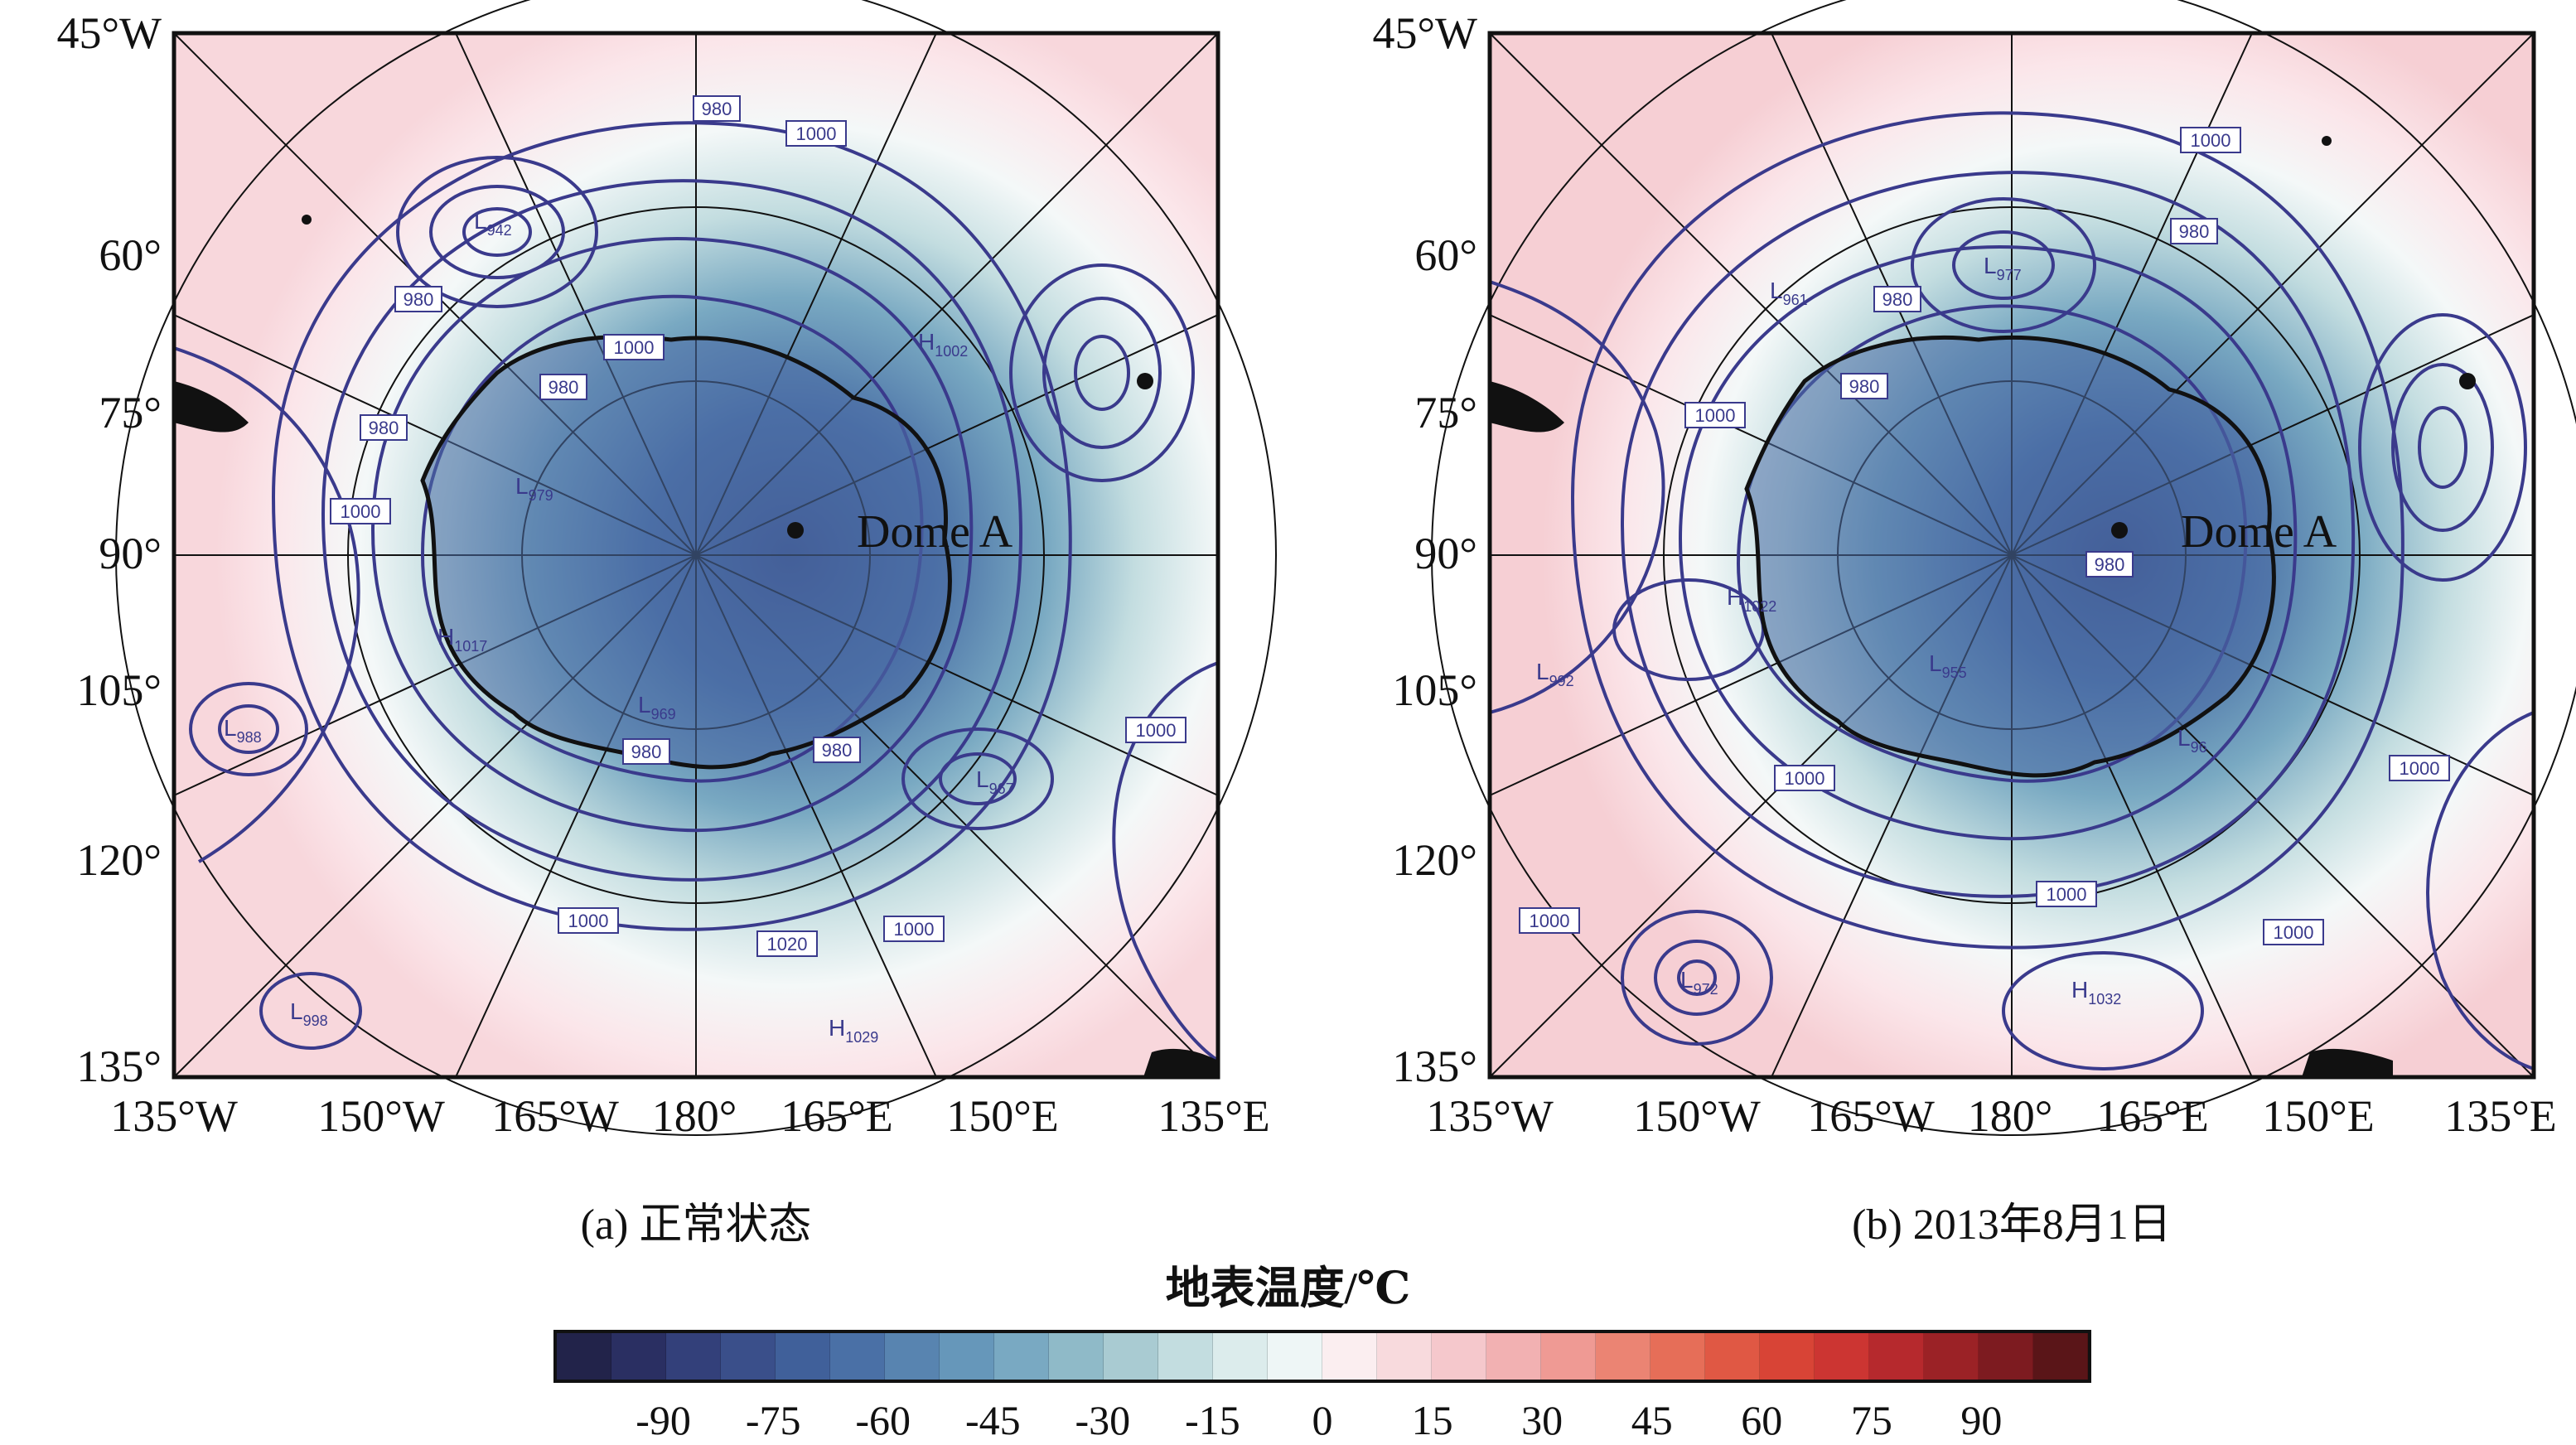 The height and width of the screenshot is (1445, 2576). Describe the element at coordinates (1760, 606) in the screenshot. I see `pressure-center-value: 1022` at that location.